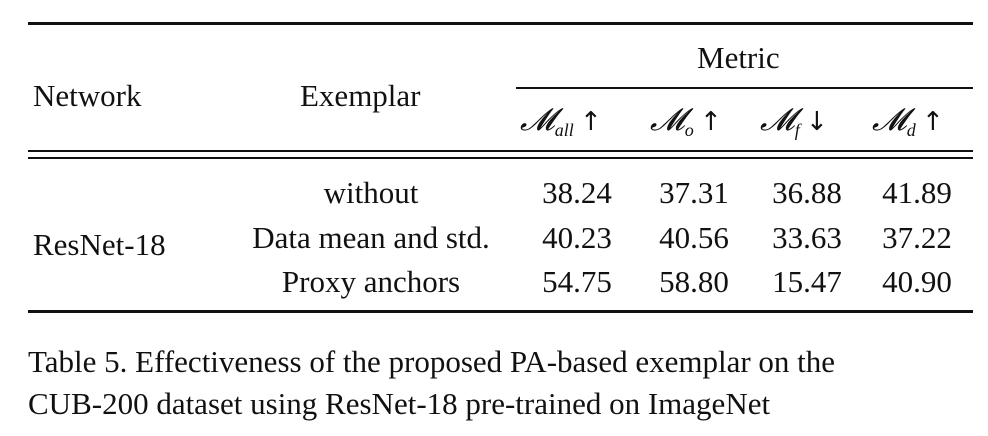 The height and width of the screenshot is (436, 988). What do you see at coordinates (694, 281) in the screenshot?
I see `value-cell: 58.80` at bounding box center [694, 281].